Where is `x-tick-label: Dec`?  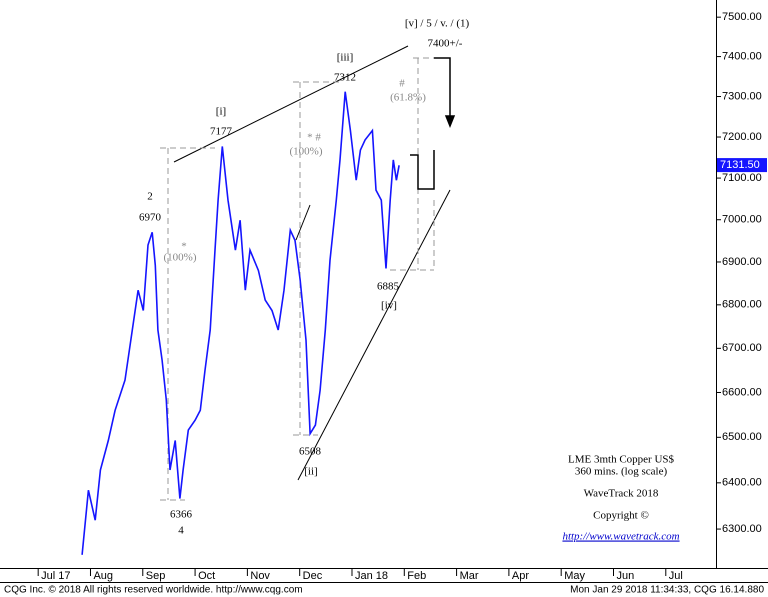 x-tick-label: Dec is located at coordinates (313, 576).